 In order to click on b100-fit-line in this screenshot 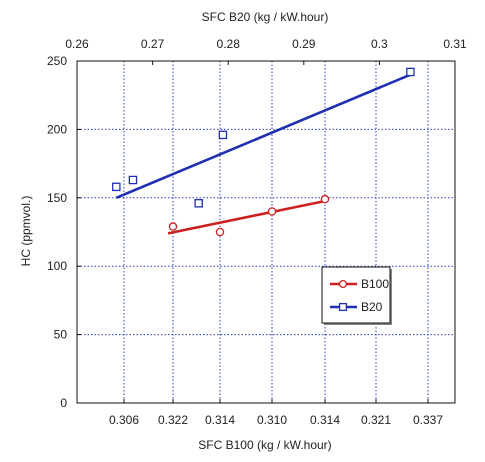, I will do `click(247, 217)`.